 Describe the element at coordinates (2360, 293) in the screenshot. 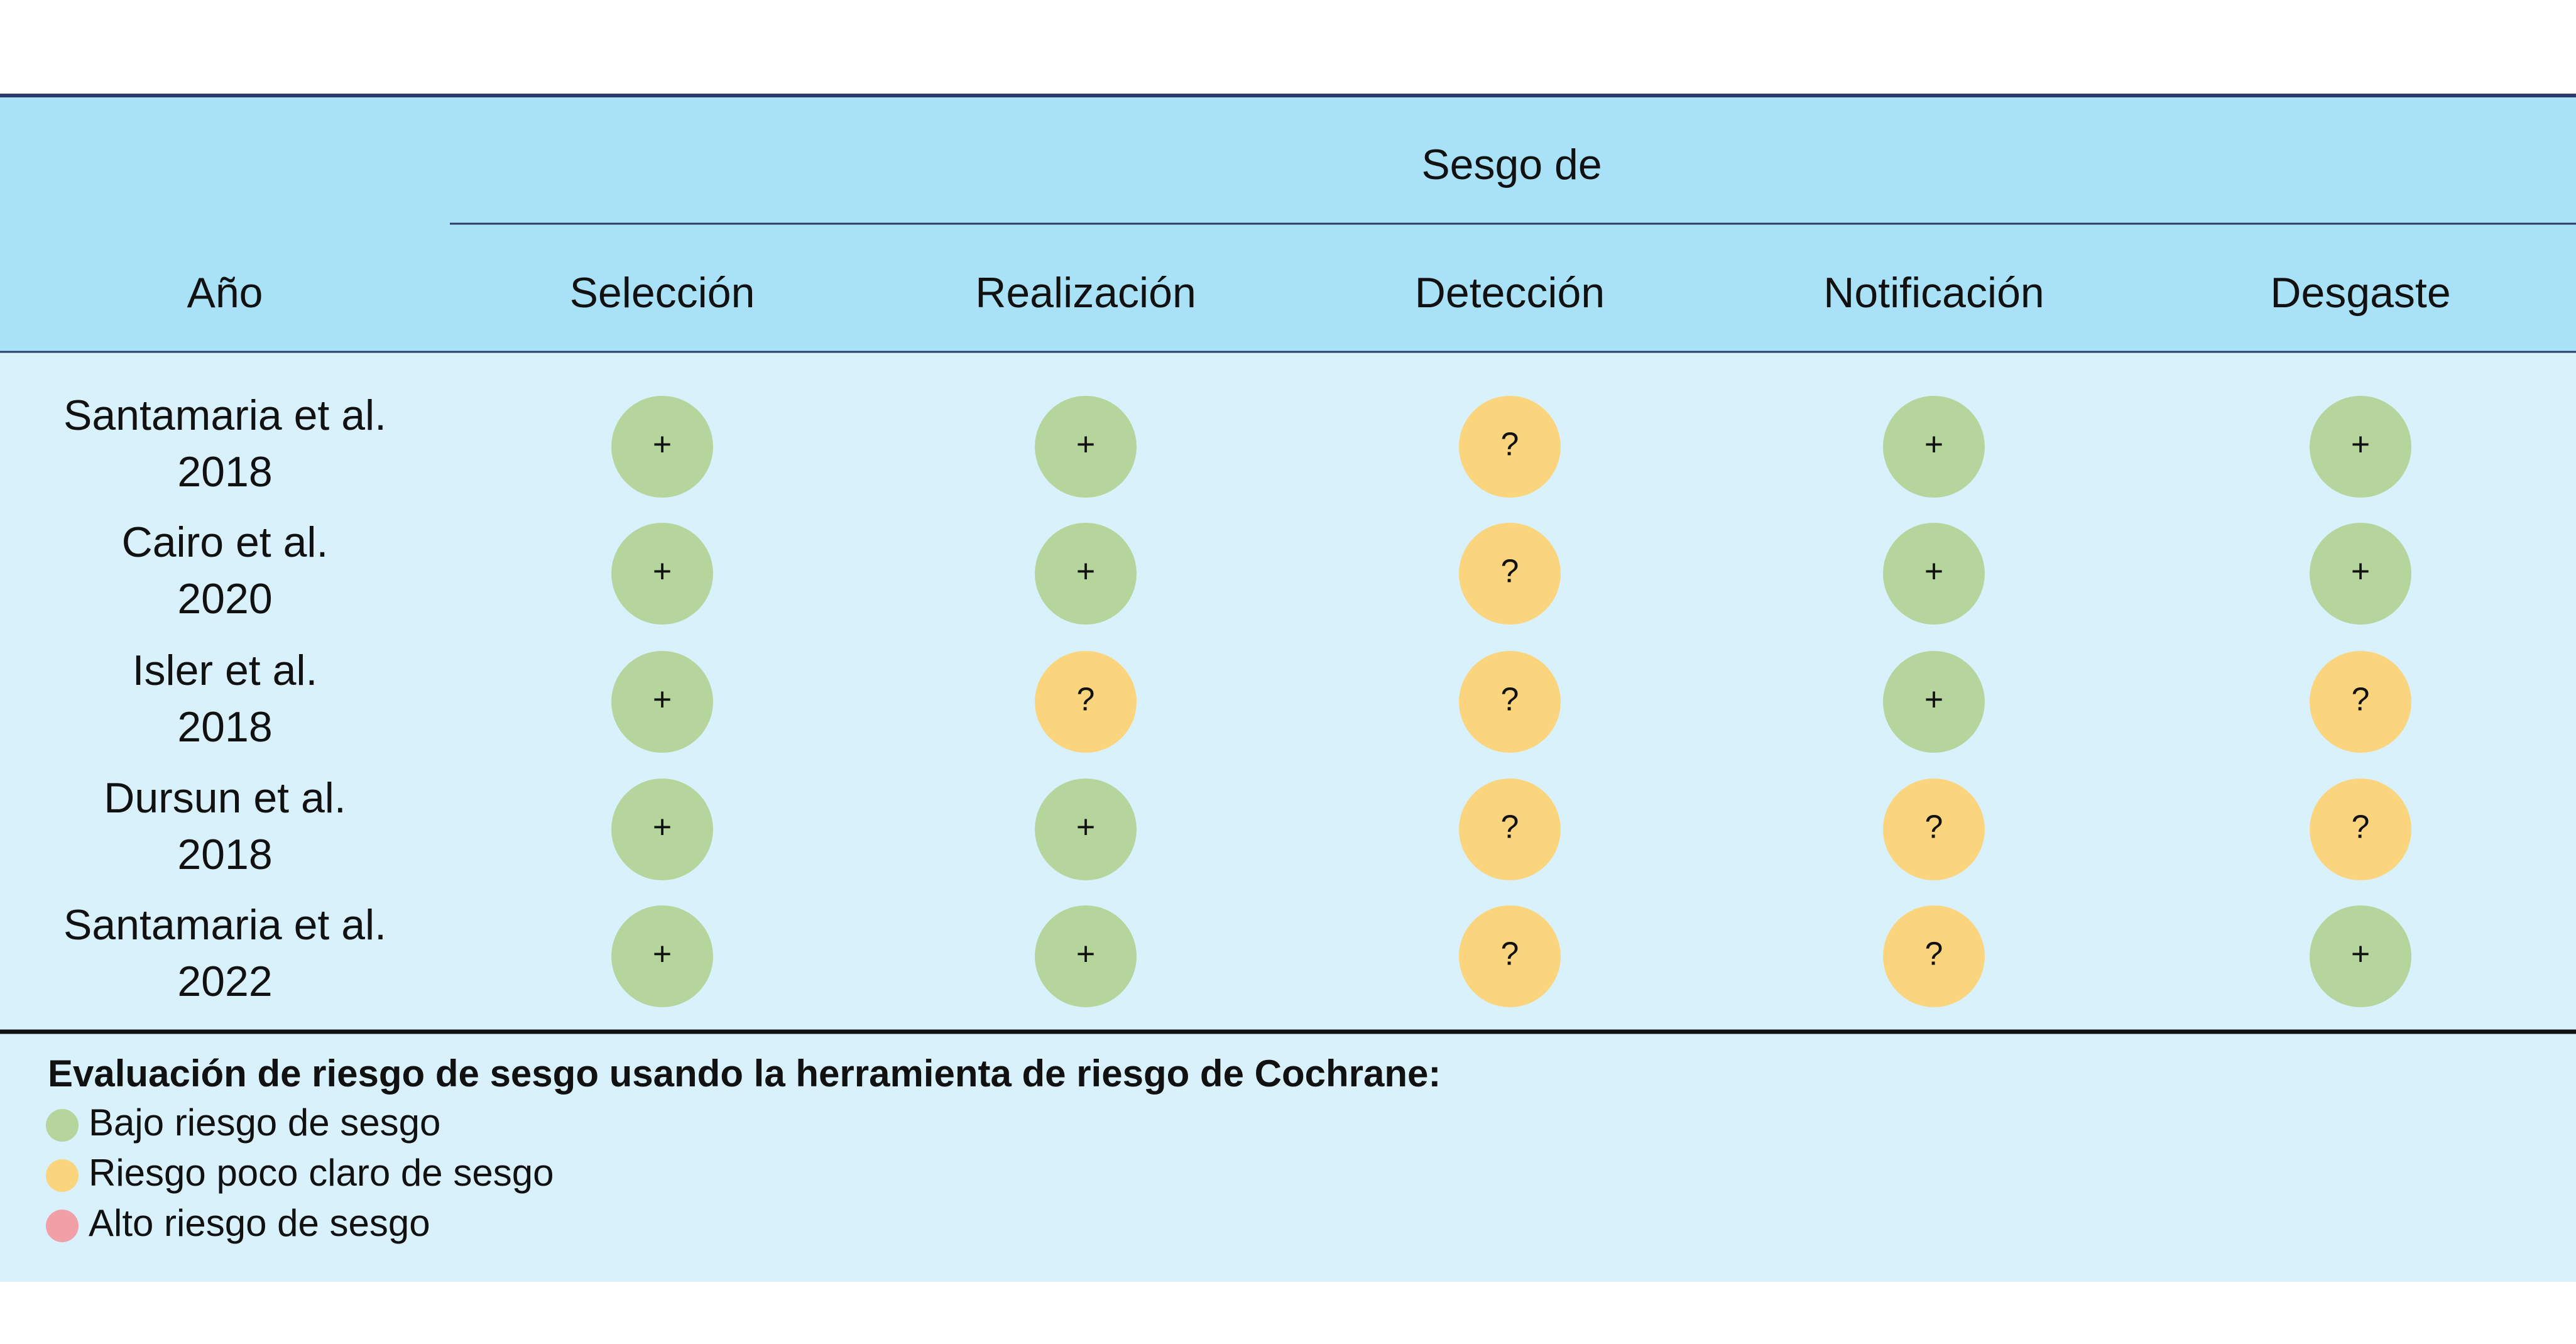

I see `column-header: Desgaste` at that location.